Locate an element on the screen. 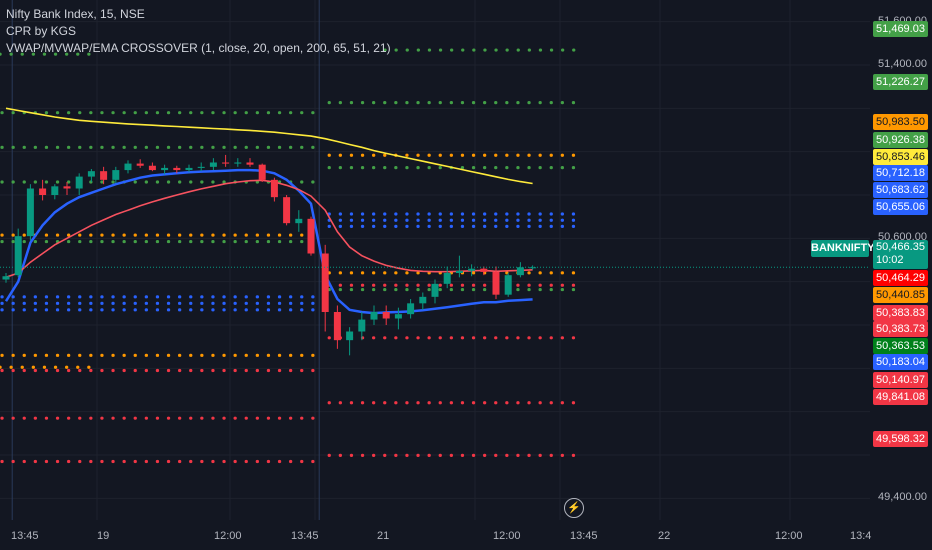 The width and height of the screenshot is (932, 550). symbol-price-tag: BANKNIFTY is located at coordinates (843, 248).